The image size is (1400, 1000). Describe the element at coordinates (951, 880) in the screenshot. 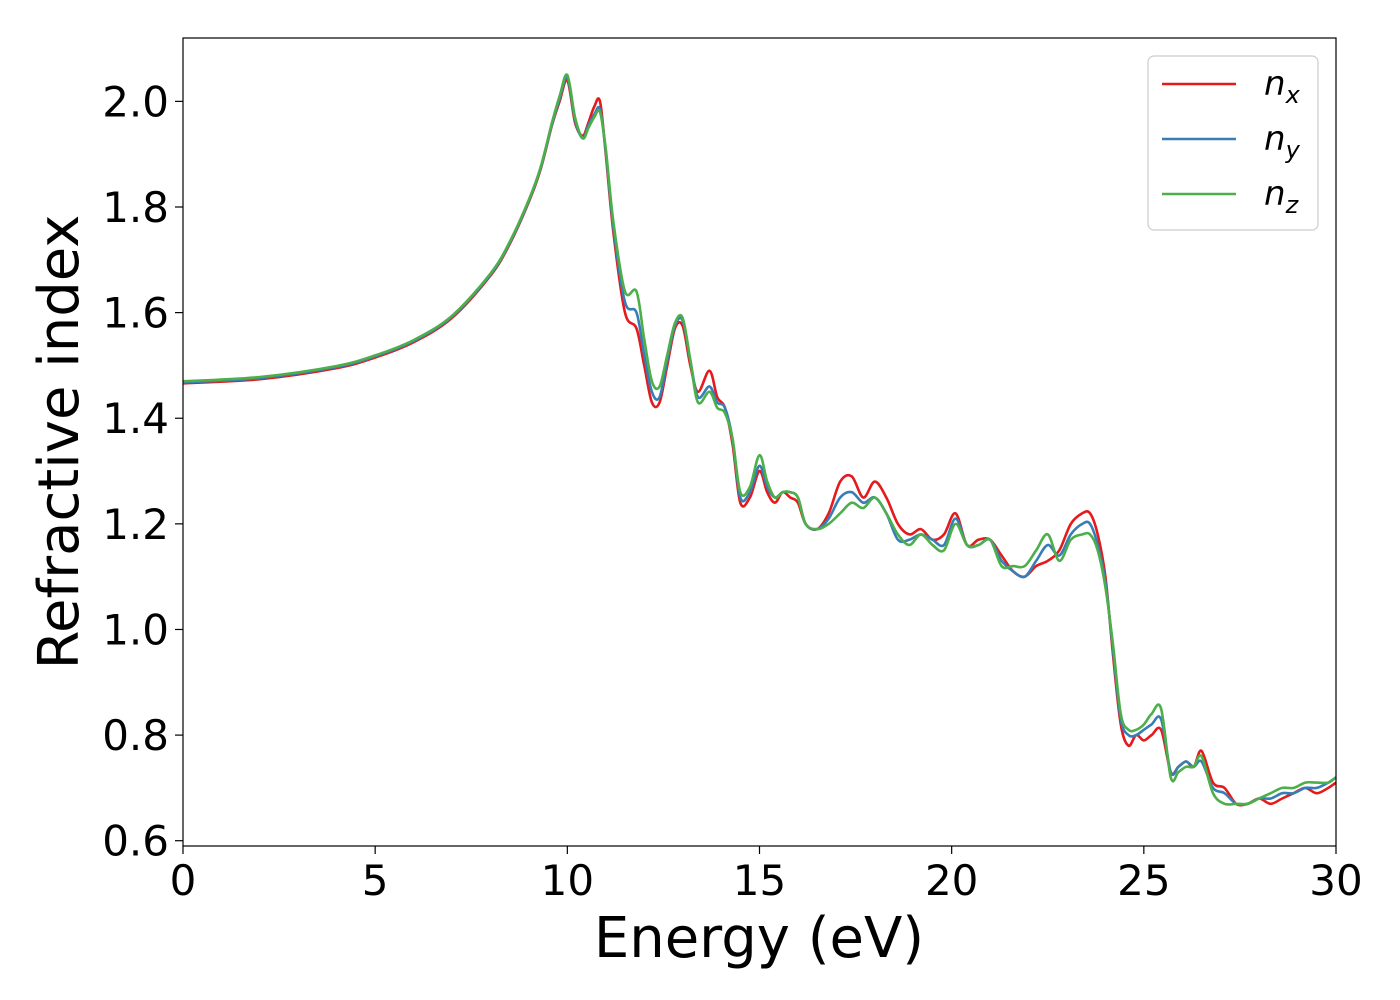

I see `x-tick-label: 20` at that location.